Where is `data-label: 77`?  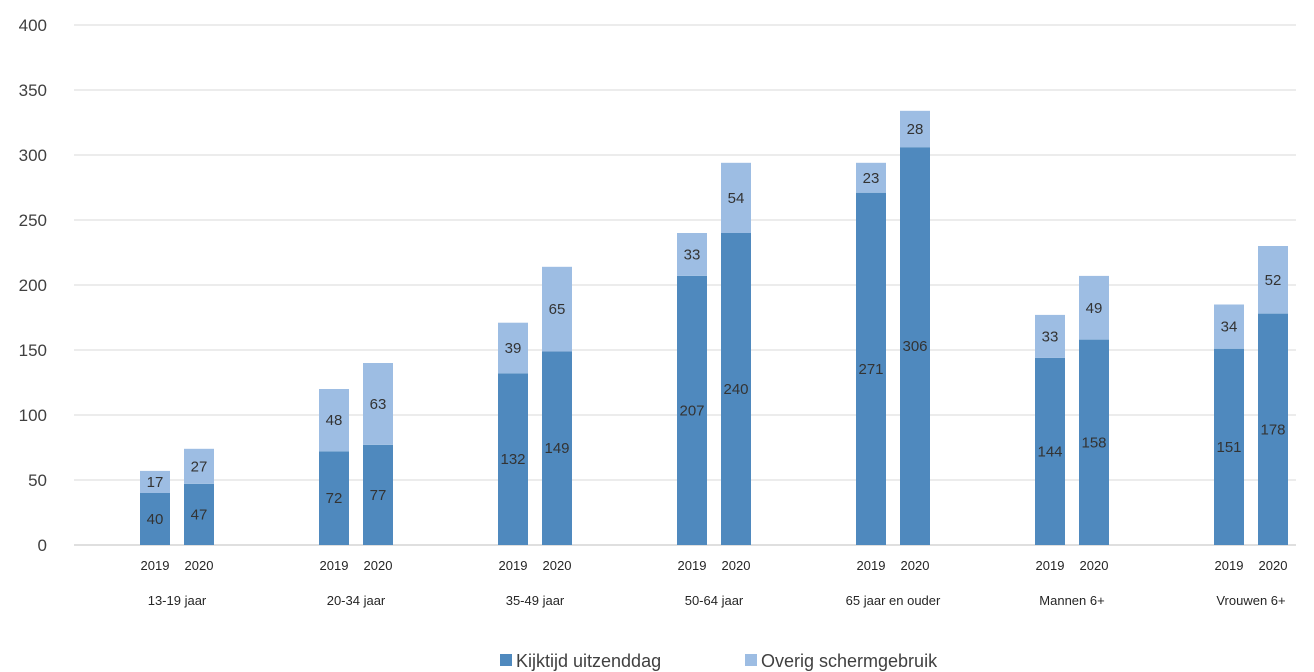 data-label: 77 is located at coordinates (378, 495).